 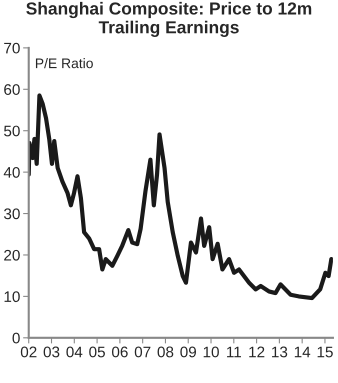 What do you see at coordinates (142, 352) in the screenshot?
I see `x-tick-label: 07` at bounding box center [142, 352].